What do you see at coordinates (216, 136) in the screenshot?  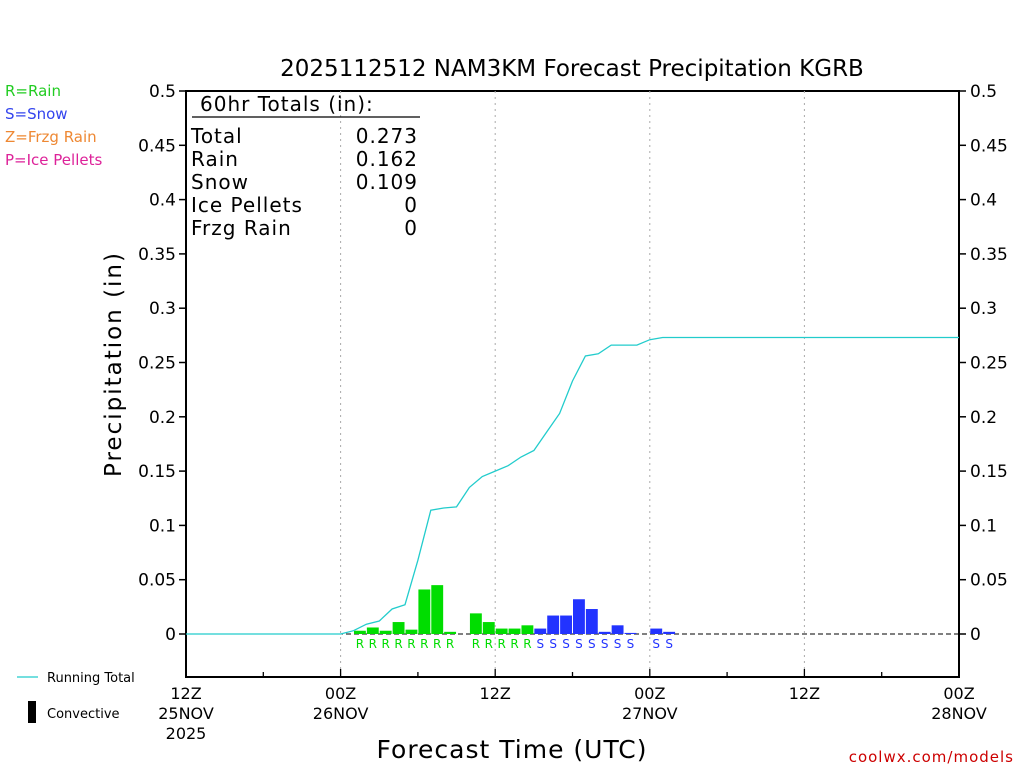 I see `totals-label: Total` at bounding box center [216, 136].